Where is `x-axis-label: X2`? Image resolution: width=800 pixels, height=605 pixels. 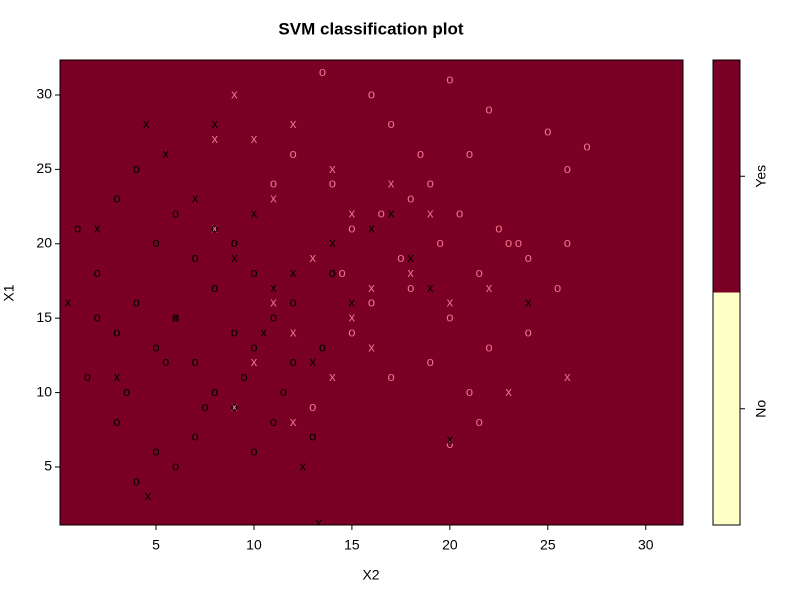
x-axis-label: X2 is located at coordinates (370, 575).